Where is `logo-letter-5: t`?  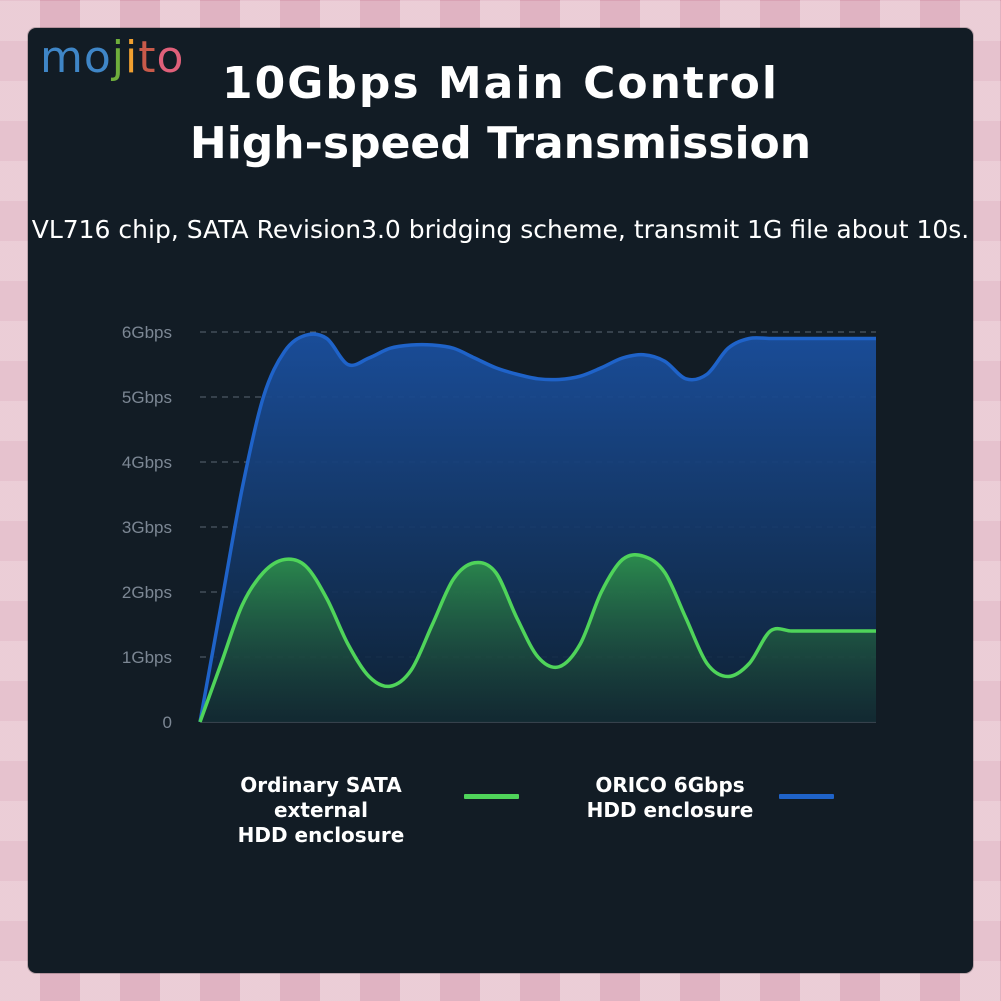
logo-letter-5: t is located at coordinates (147, 57).